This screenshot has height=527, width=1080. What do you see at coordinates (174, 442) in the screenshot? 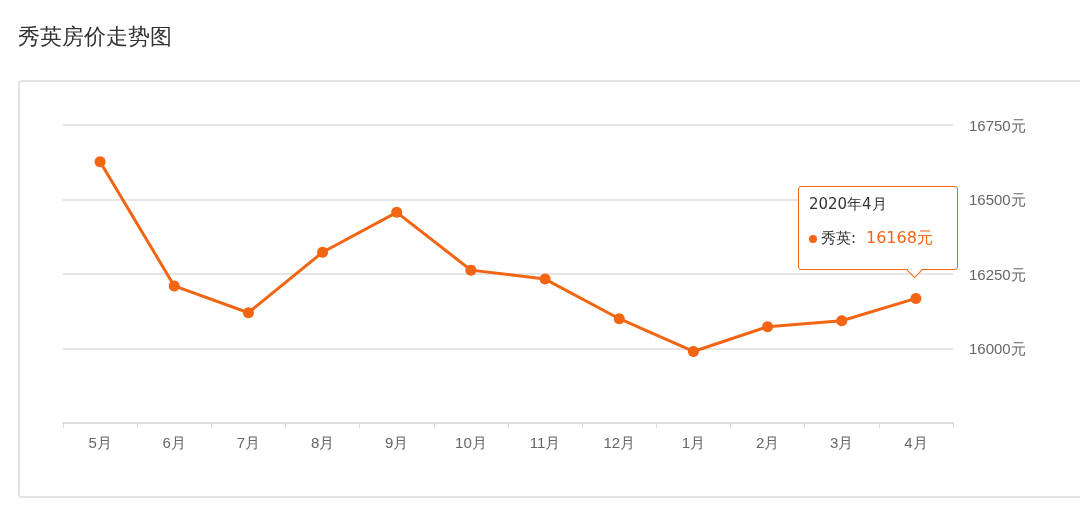
I see `x-tick-label: 6月` at bounding box center [174, 442].